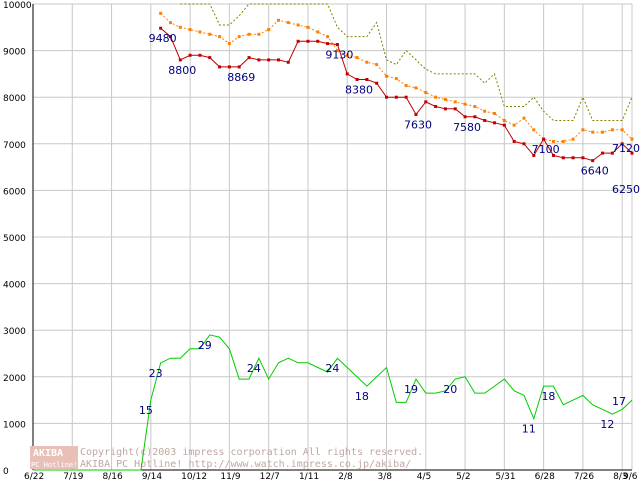  What do you see at coordinates (505, 476) in the screenshot?
I see `x-tick-label-12: 5/31` at bounding box center [505, 476].